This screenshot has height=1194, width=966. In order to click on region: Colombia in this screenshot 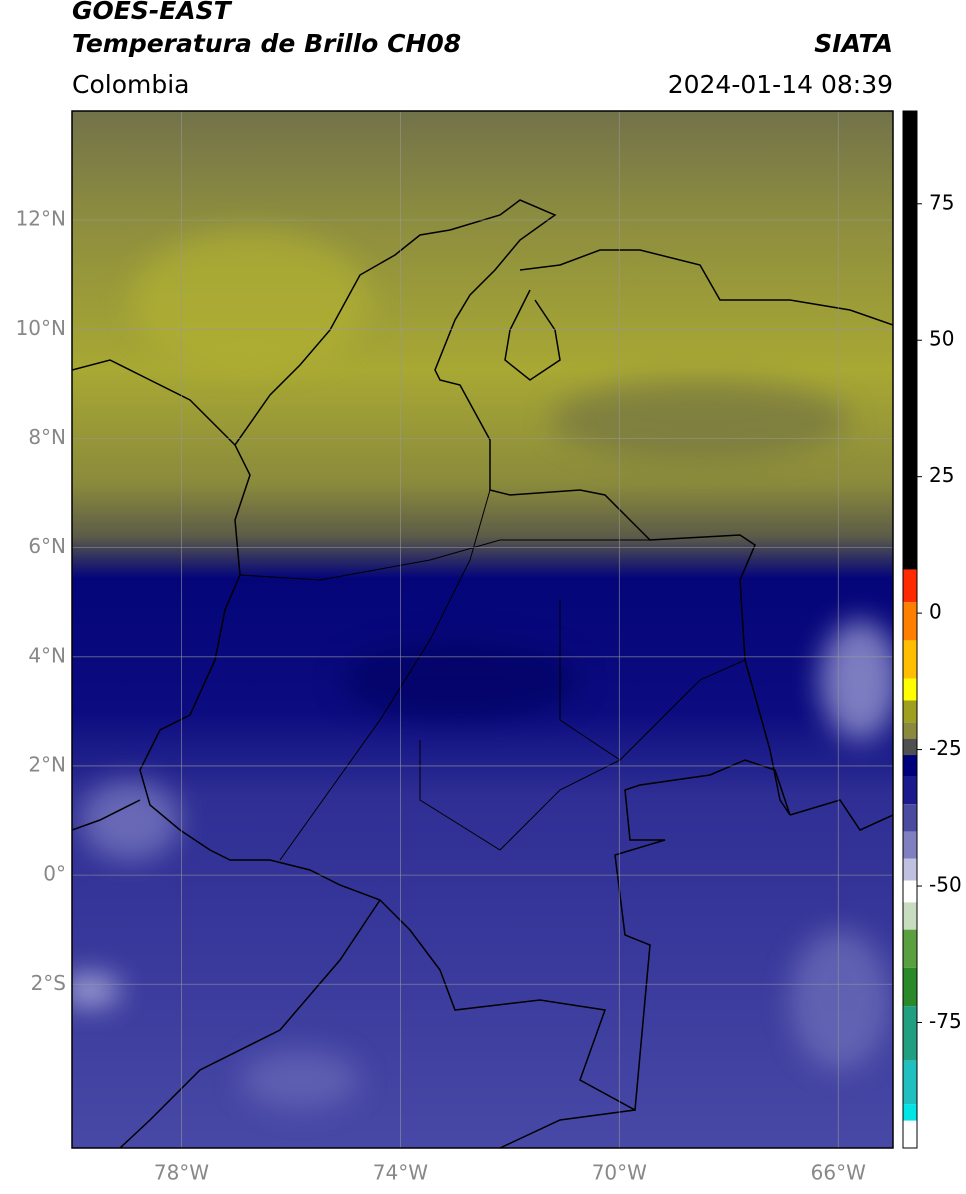, I will do `click(130, 84)`.